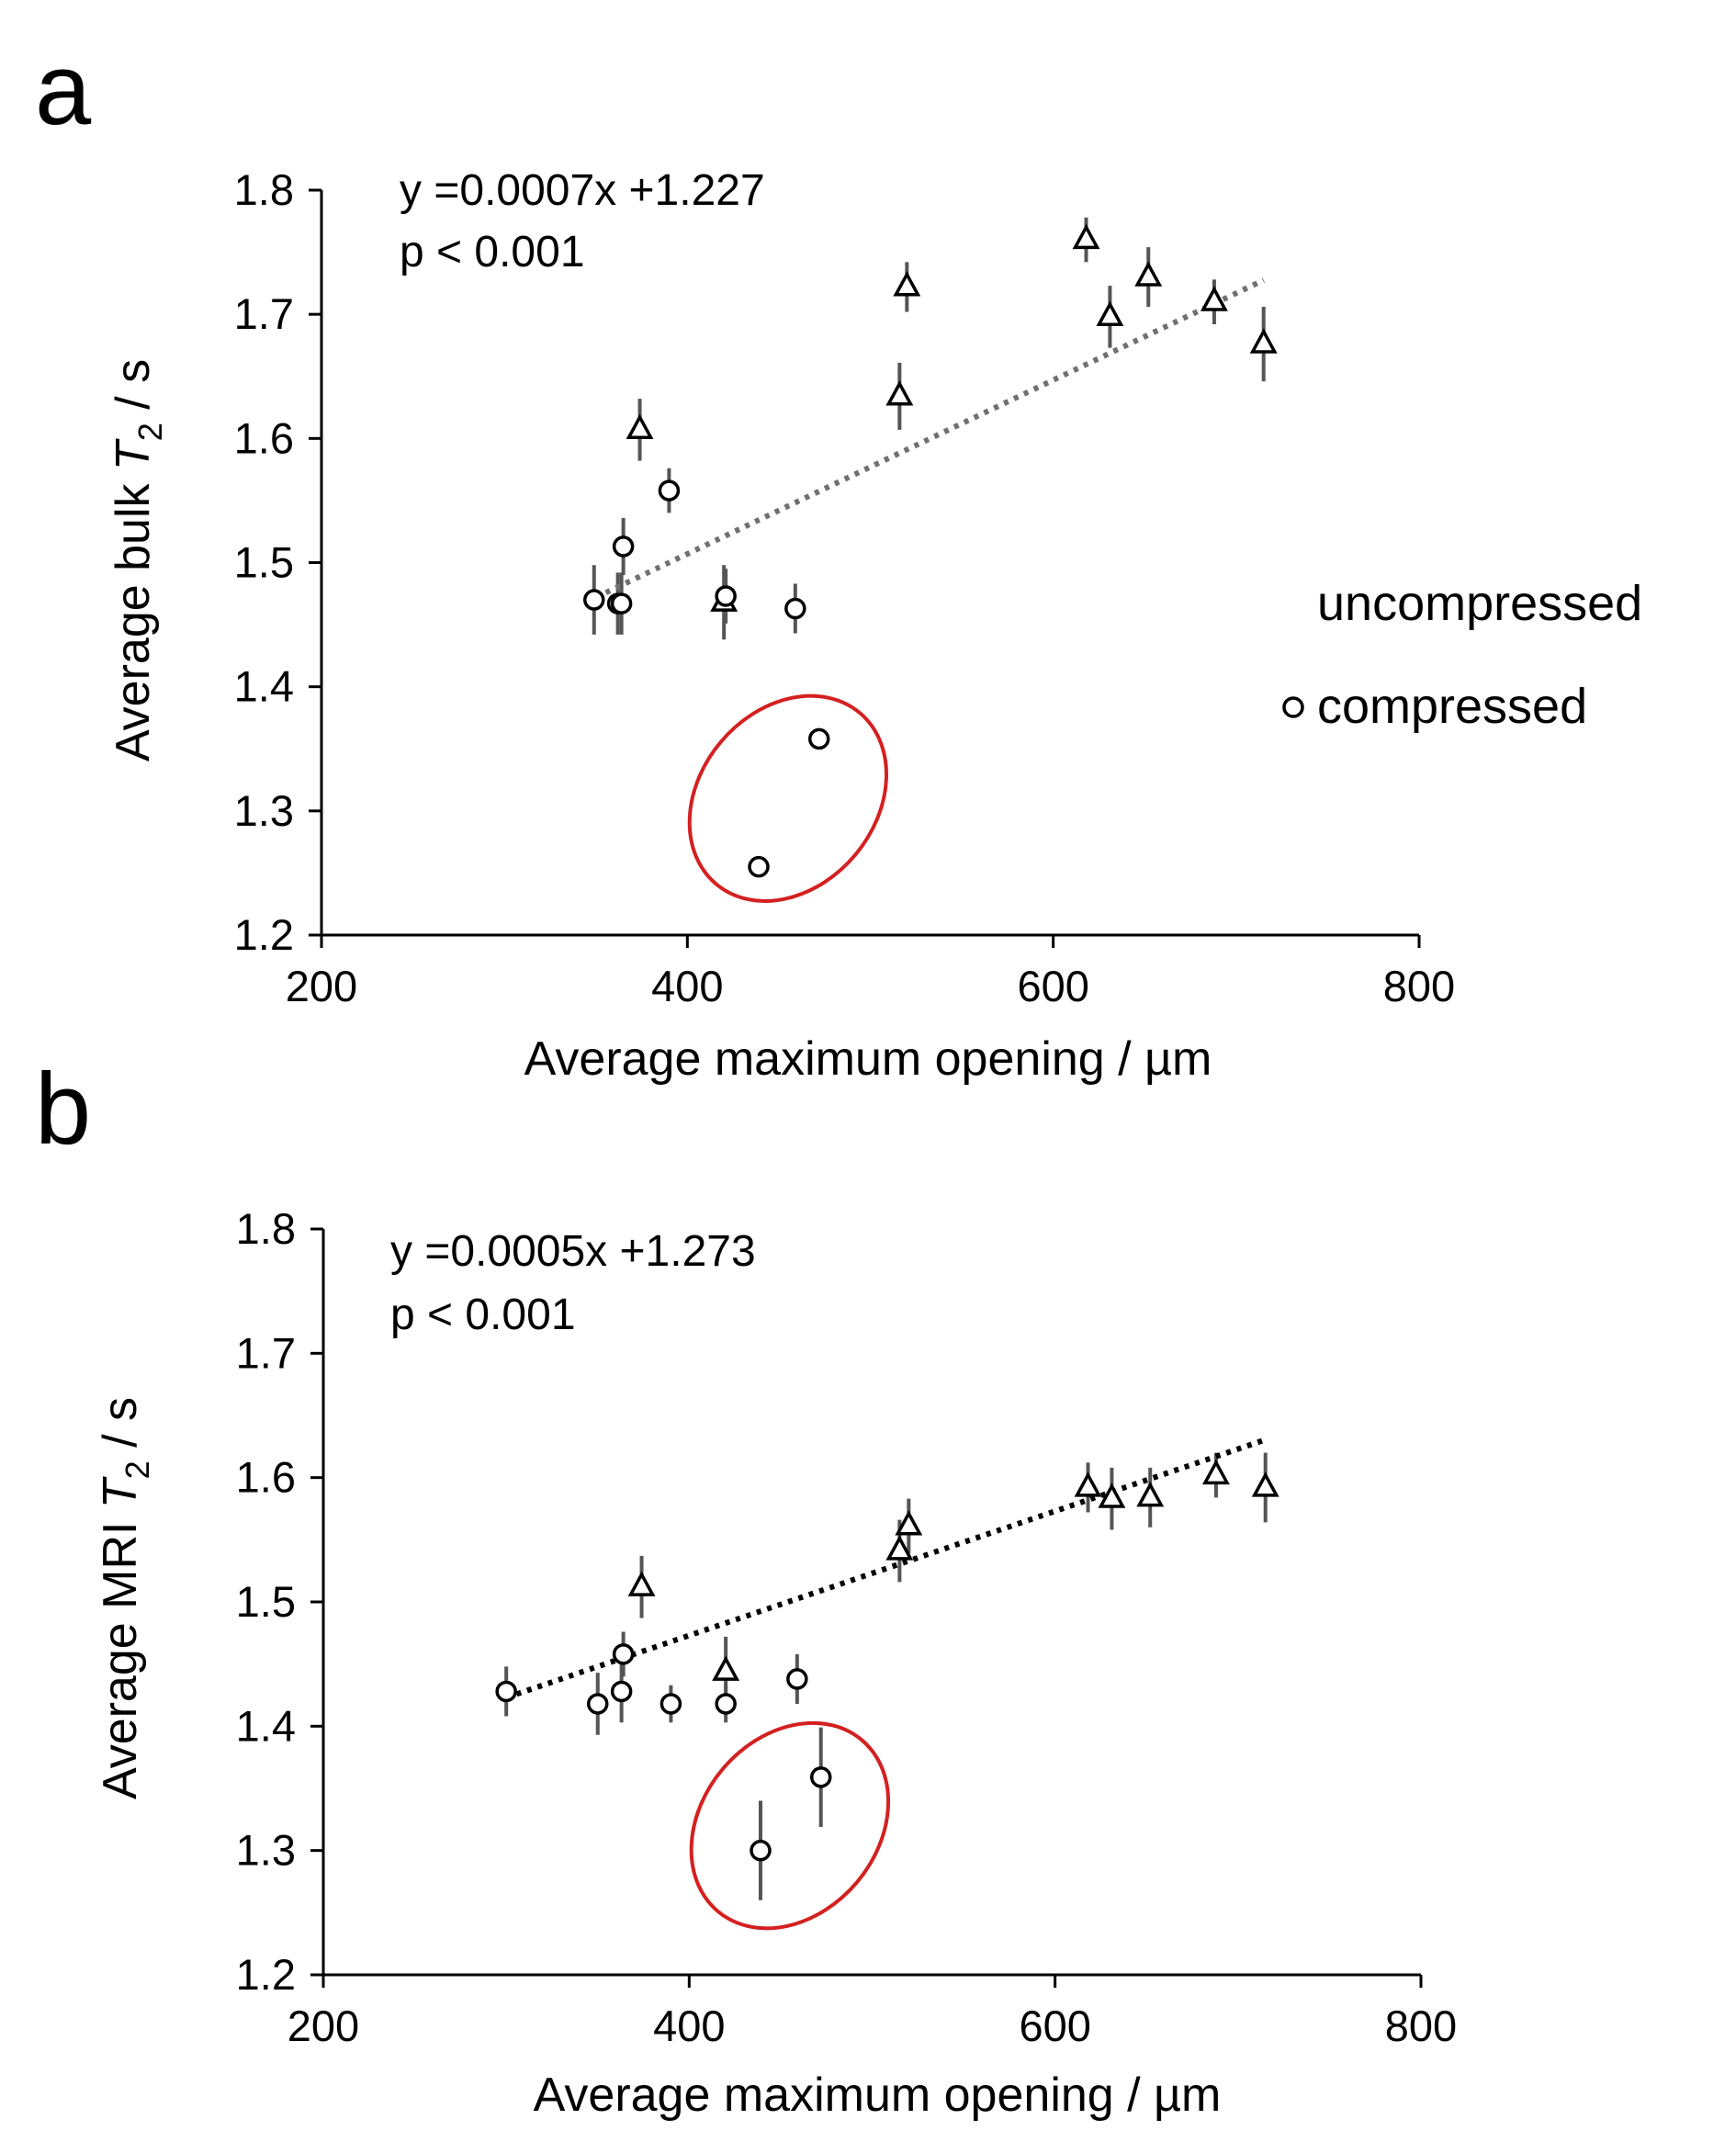 The height and width of the screenshot is (2142, 1736). I want to click on legend: uncompressed compressed, so click(1462, 655).